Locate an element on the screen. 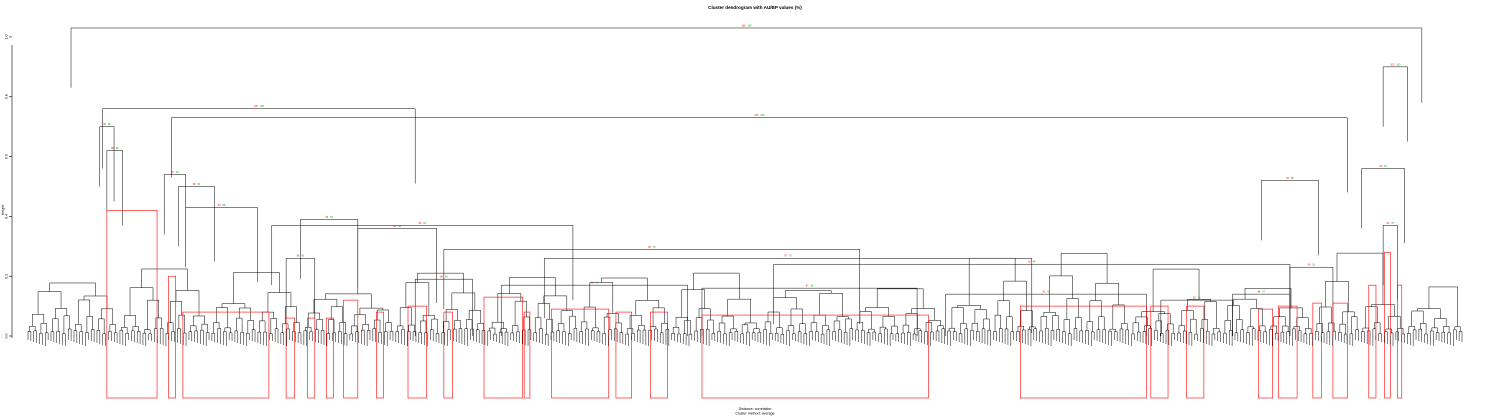 This screenshot has width=1500, height=417. au-value: 91 is located at coordinates (1043, 292).